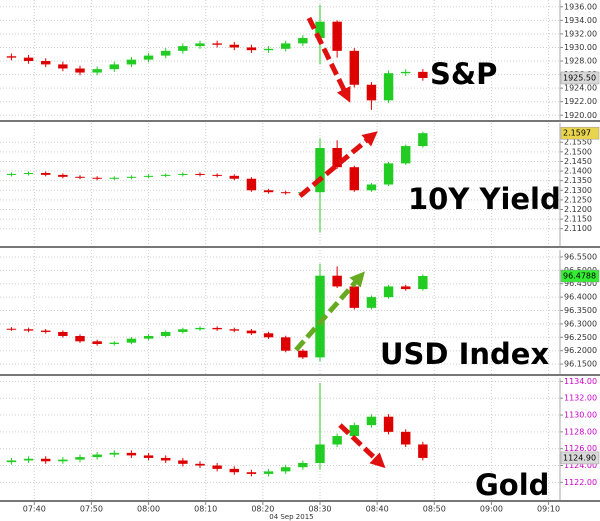 This screenshot has height=521, width=600. I want to click on x-tick-label: 08:30, so click(319, 509).